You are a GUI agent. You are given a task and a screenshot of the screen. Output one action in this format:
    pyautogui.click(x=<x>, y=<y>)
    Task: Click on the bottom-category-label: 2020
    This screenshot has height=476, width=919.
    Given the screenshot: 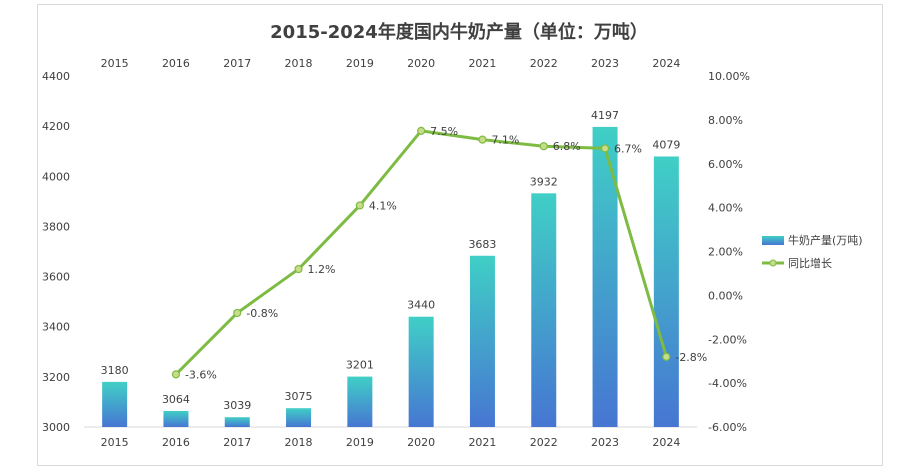 What is the action you would take?
    pyautogui.click(x=421, y=442)
    